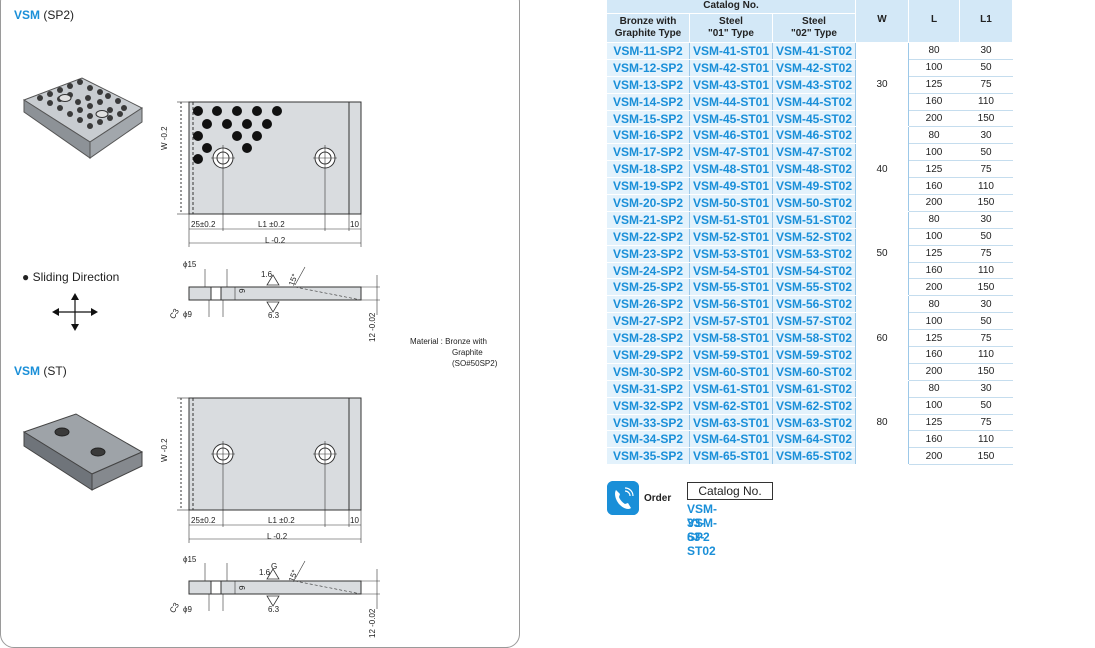 This screenshot has height=648, width=1095. What do you see at coordinates (814, 321) in the screenshot?
I see `catalog-number-cell: VSM-57-ST02` at bounding box center [814, 321].